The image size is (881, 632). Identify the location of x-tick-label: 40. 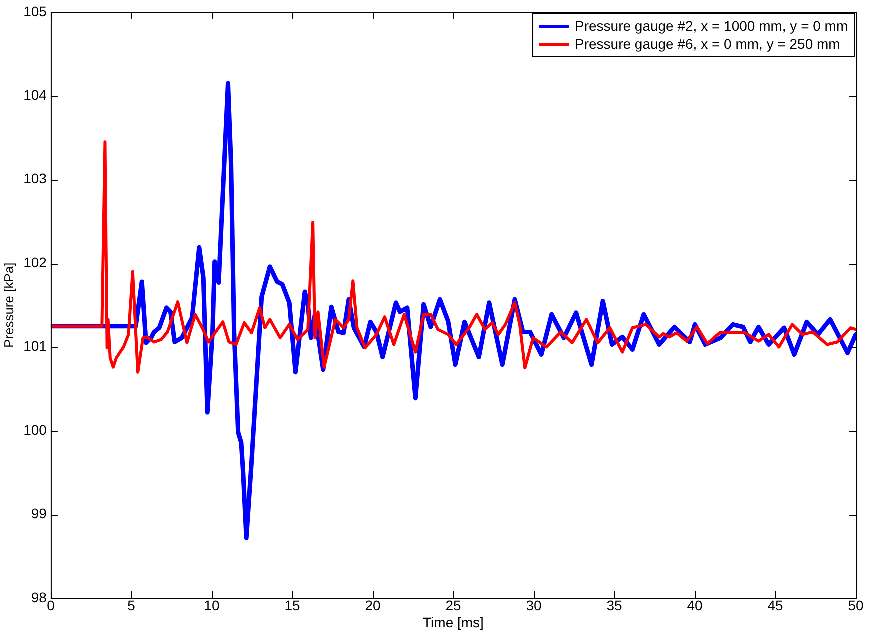
(695, 606).